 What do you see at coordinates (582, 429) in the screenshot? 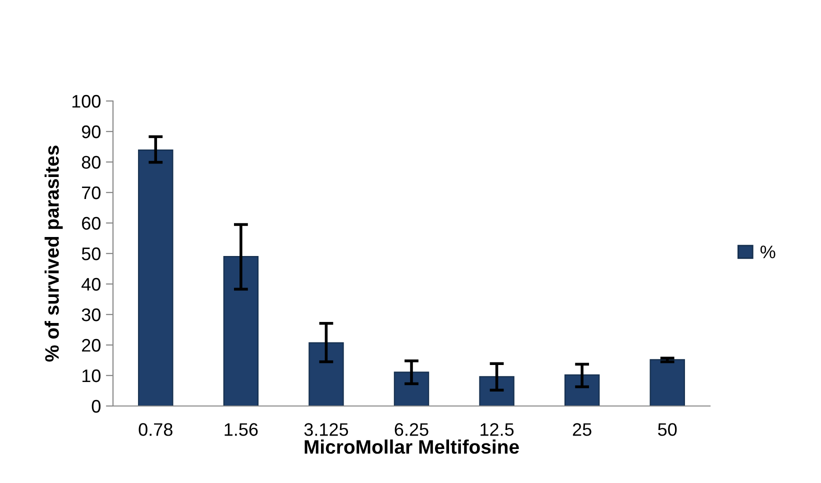
I see `x-tick-label: 25` at bounding box center [582, 429].